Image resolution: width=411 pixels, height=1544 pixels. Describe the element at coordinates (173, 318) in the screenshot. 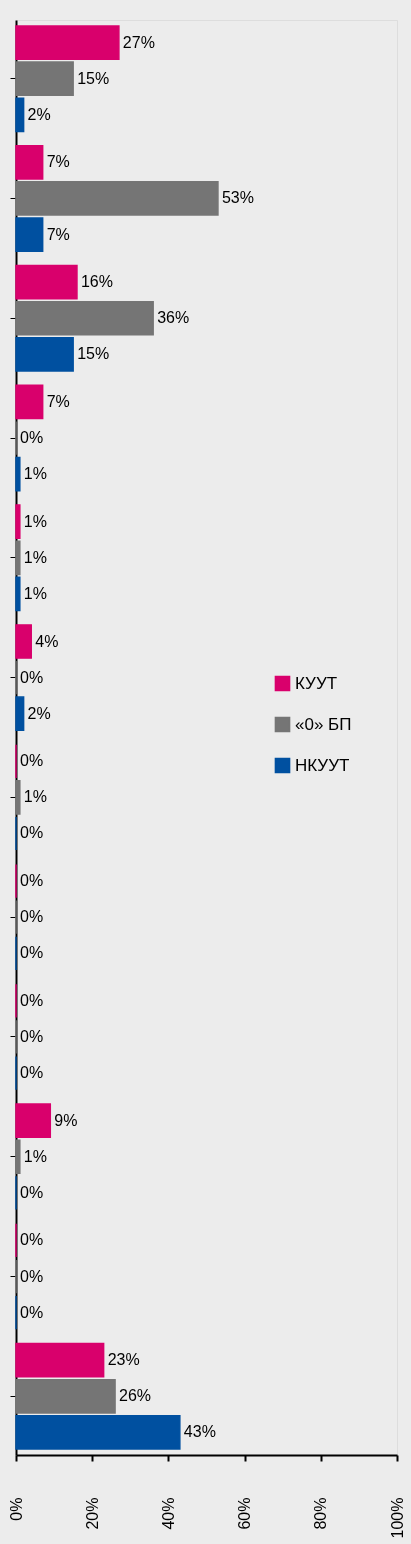

I see `data-label: 36%` at that location.